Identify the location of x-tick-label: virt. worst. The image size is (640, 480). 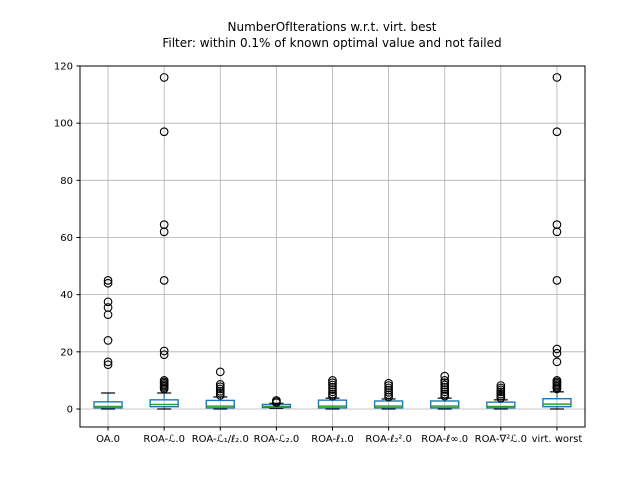
(557, 439).